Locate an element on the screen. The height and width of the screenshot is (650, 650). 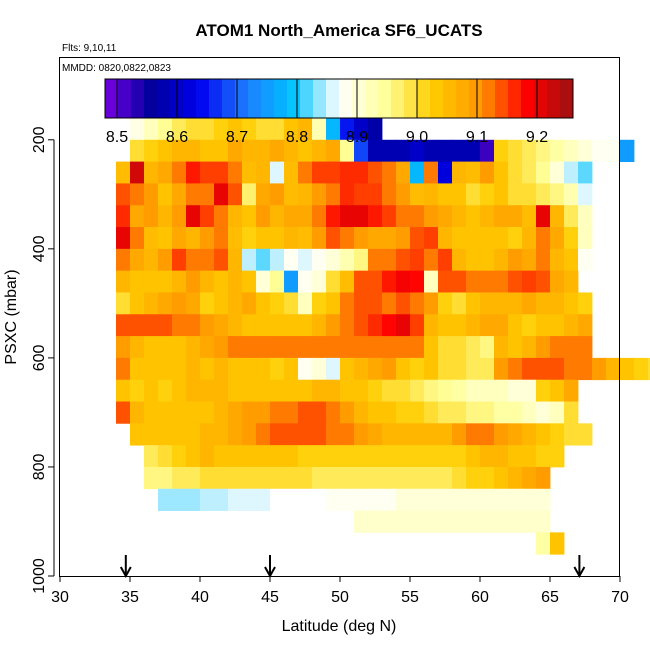
x-axis-label: Latitude (deg N) is located at coordinates (339, 626).